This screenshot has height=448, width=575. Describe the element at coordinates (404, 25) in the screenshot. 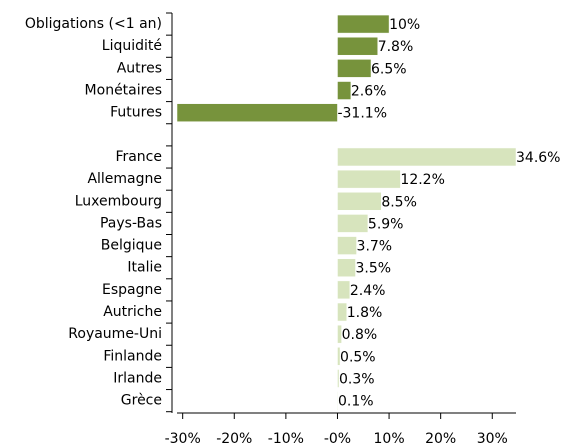

I see `value-label: 10%` at that location.